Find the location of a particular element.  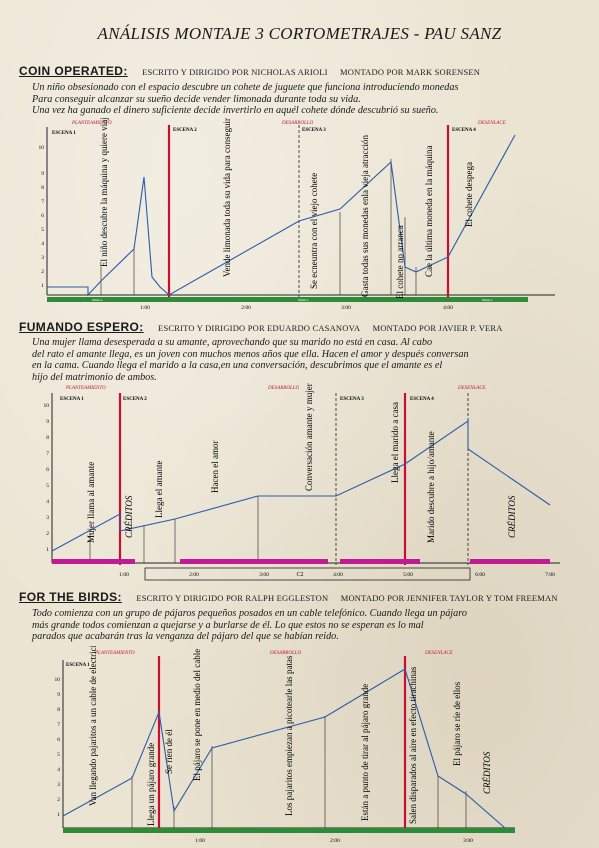

film-title: COIN OPERATED: is located at coordinates (73, 71).